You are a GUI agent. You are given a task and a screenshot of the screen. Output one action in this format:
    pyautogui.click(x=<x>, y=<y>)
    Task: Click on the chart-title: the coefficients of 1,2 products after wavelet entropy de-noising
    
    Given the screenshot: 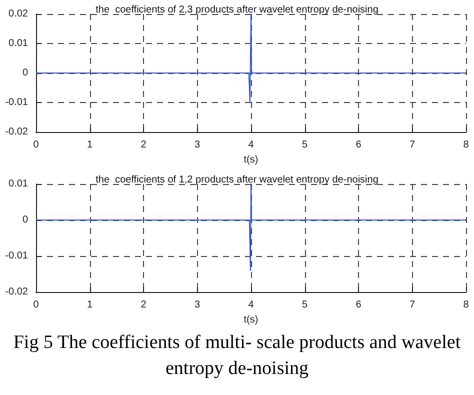 What is the action you would take?
    pyautogui.click(x=237, y=180)
    